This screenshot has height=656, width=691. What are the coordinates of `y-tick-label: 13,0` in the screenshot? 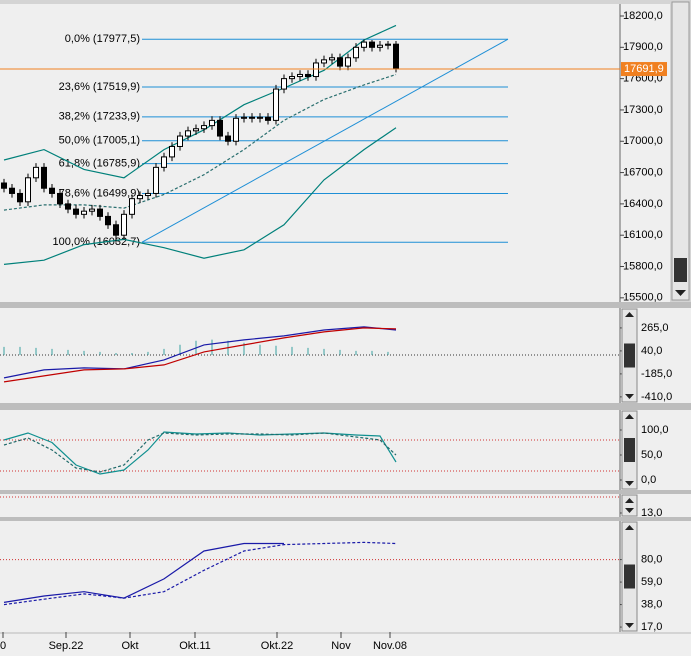 It's located at (651, 513).